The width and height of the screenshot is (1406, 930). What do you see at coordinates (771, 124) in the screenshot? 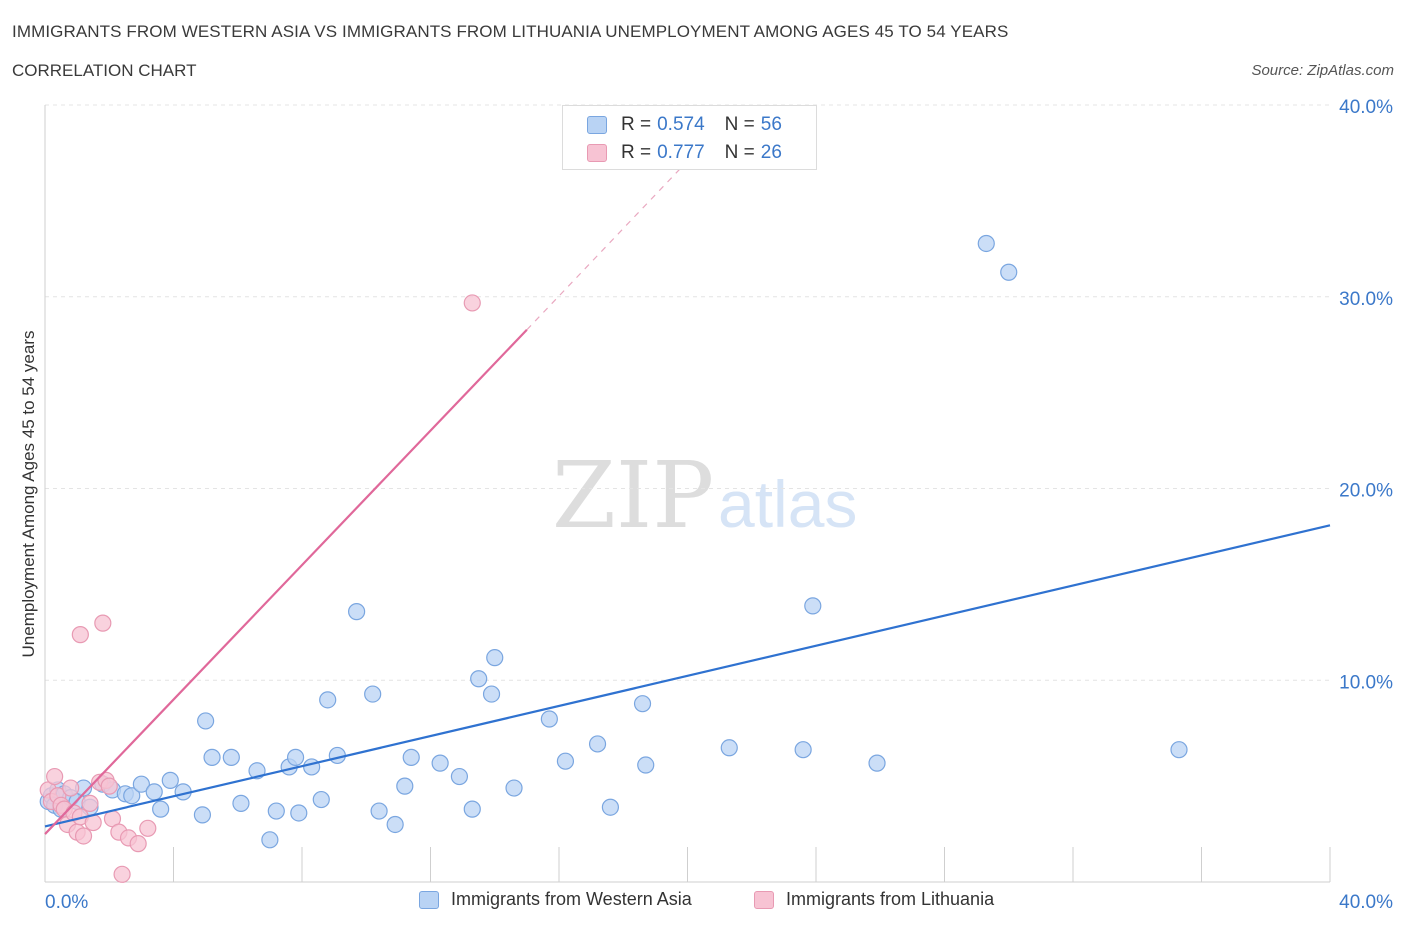
I see `n-value-western-asia: 56` at bounding box center [771, 124].